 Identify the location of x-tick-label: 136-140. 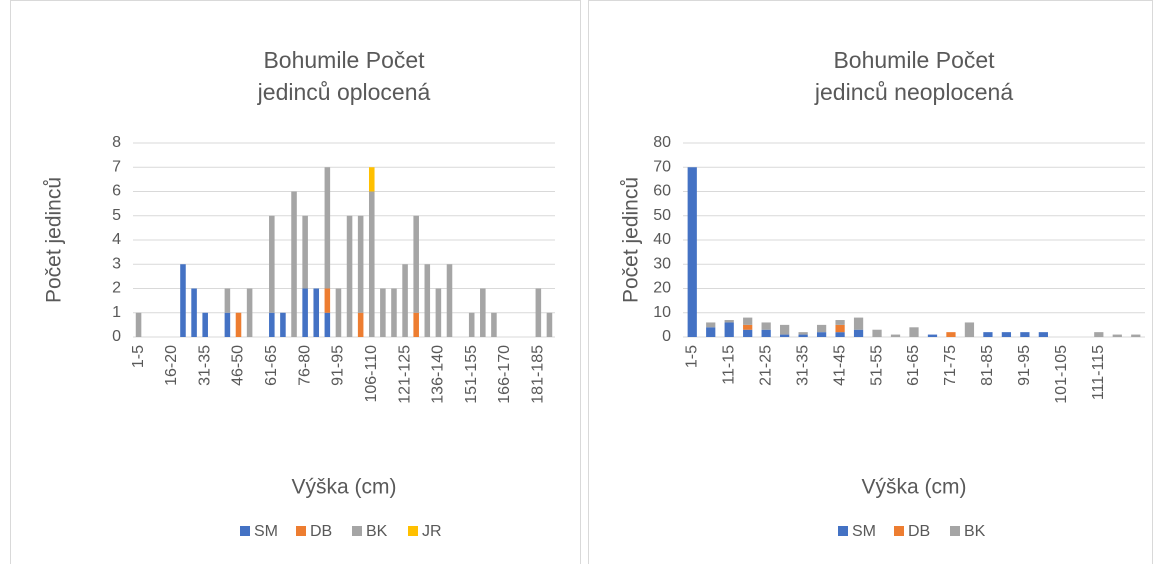
(438, 374).